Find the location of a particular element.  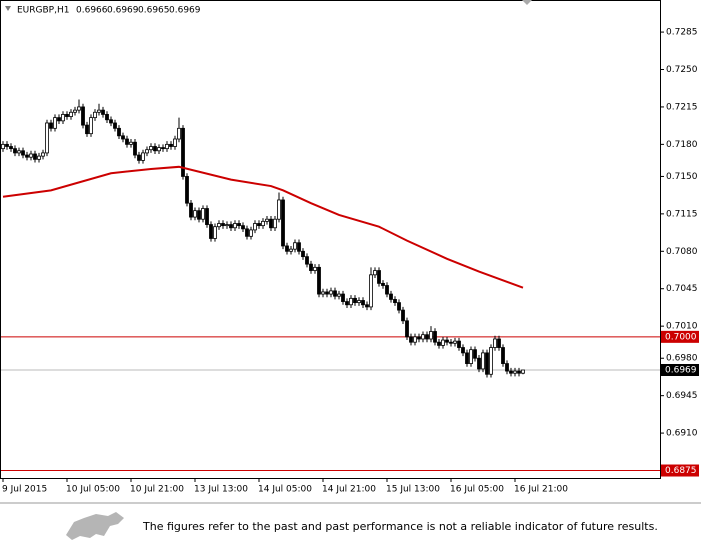

symbol-icon is located at coordinates (8, 8).